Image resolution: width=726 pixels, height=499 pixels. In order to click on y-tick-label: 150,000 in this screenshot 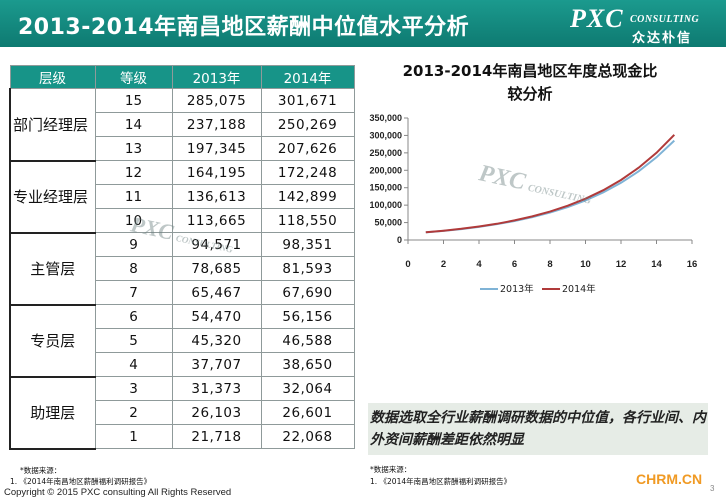, I will do `click(385, 188)`.